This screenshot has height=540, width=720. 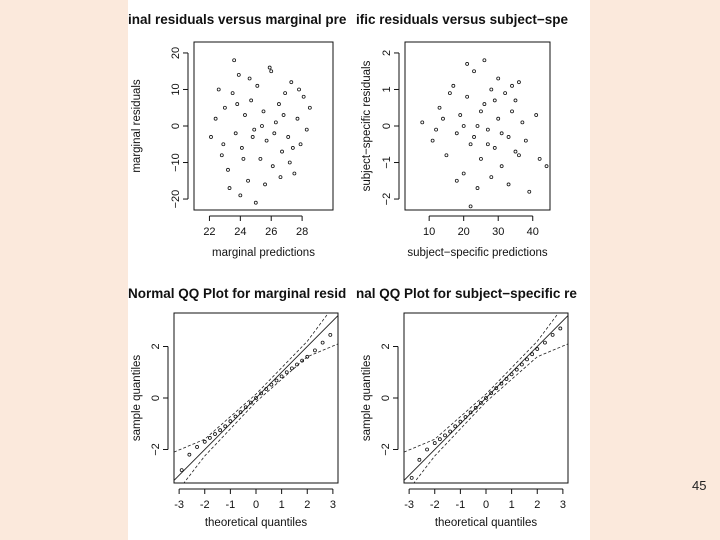 I want to click on chart-title: Normal QQ Plot for marginal resid, so click(x=237, y=293).